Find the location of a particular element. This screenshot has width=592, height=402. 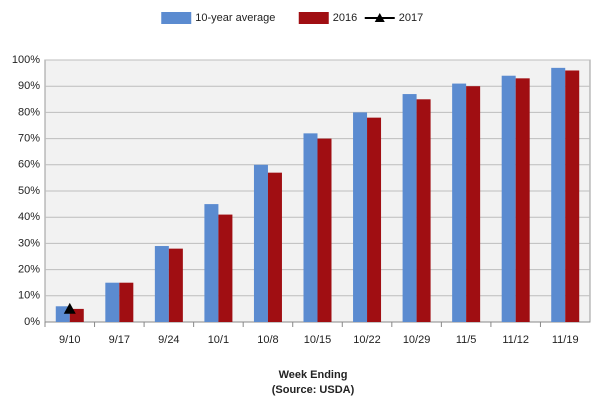

x-tick-label: 10/1 is located at coordinates (218, 340).